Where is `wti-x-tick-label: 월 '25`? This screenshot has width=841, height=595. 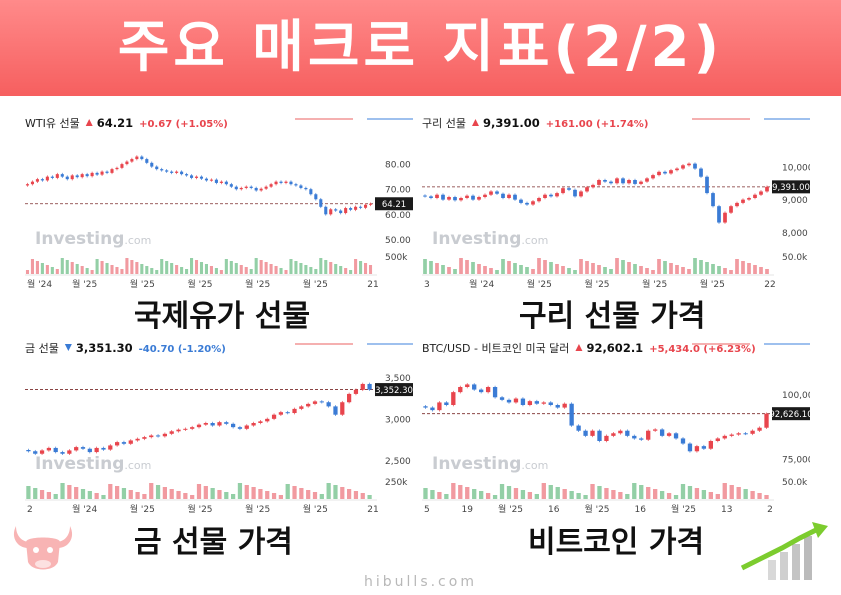 wti-x-tick-label: 월 '25 is located at coordinates (84, 284).